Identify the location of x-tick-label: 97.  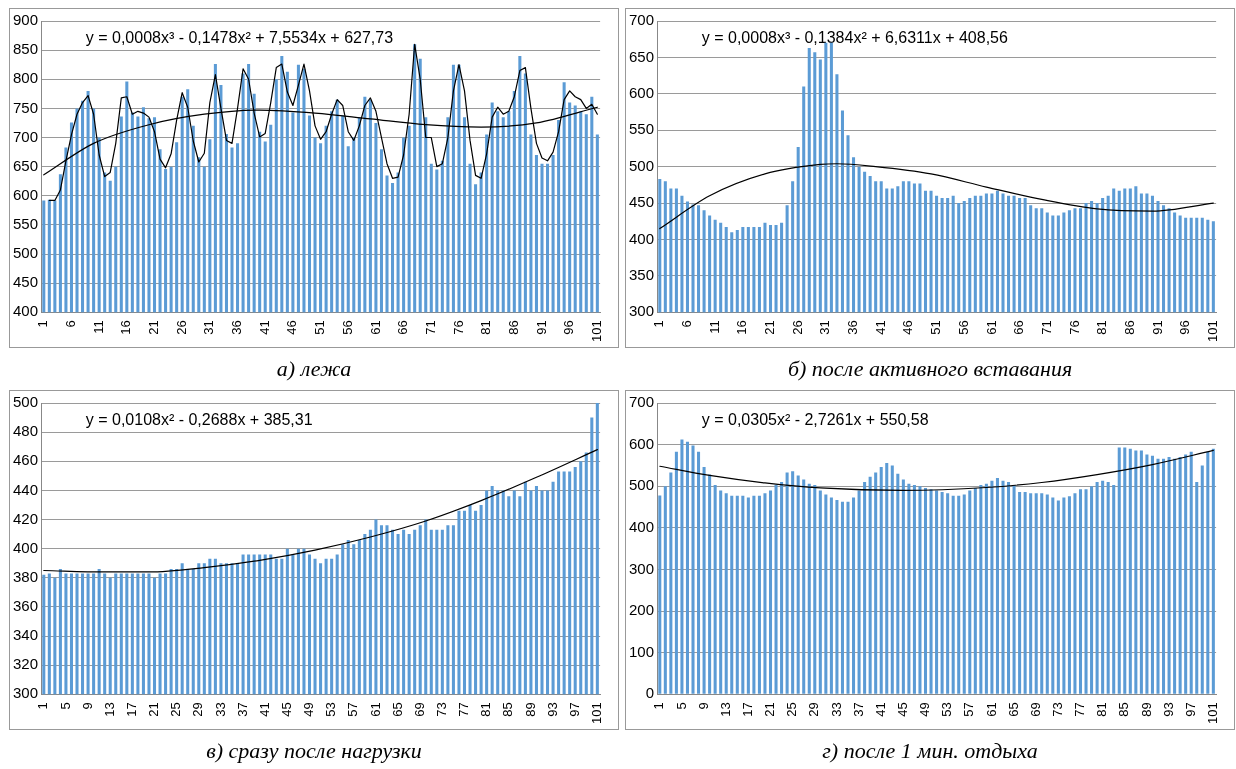
(1190, 709).